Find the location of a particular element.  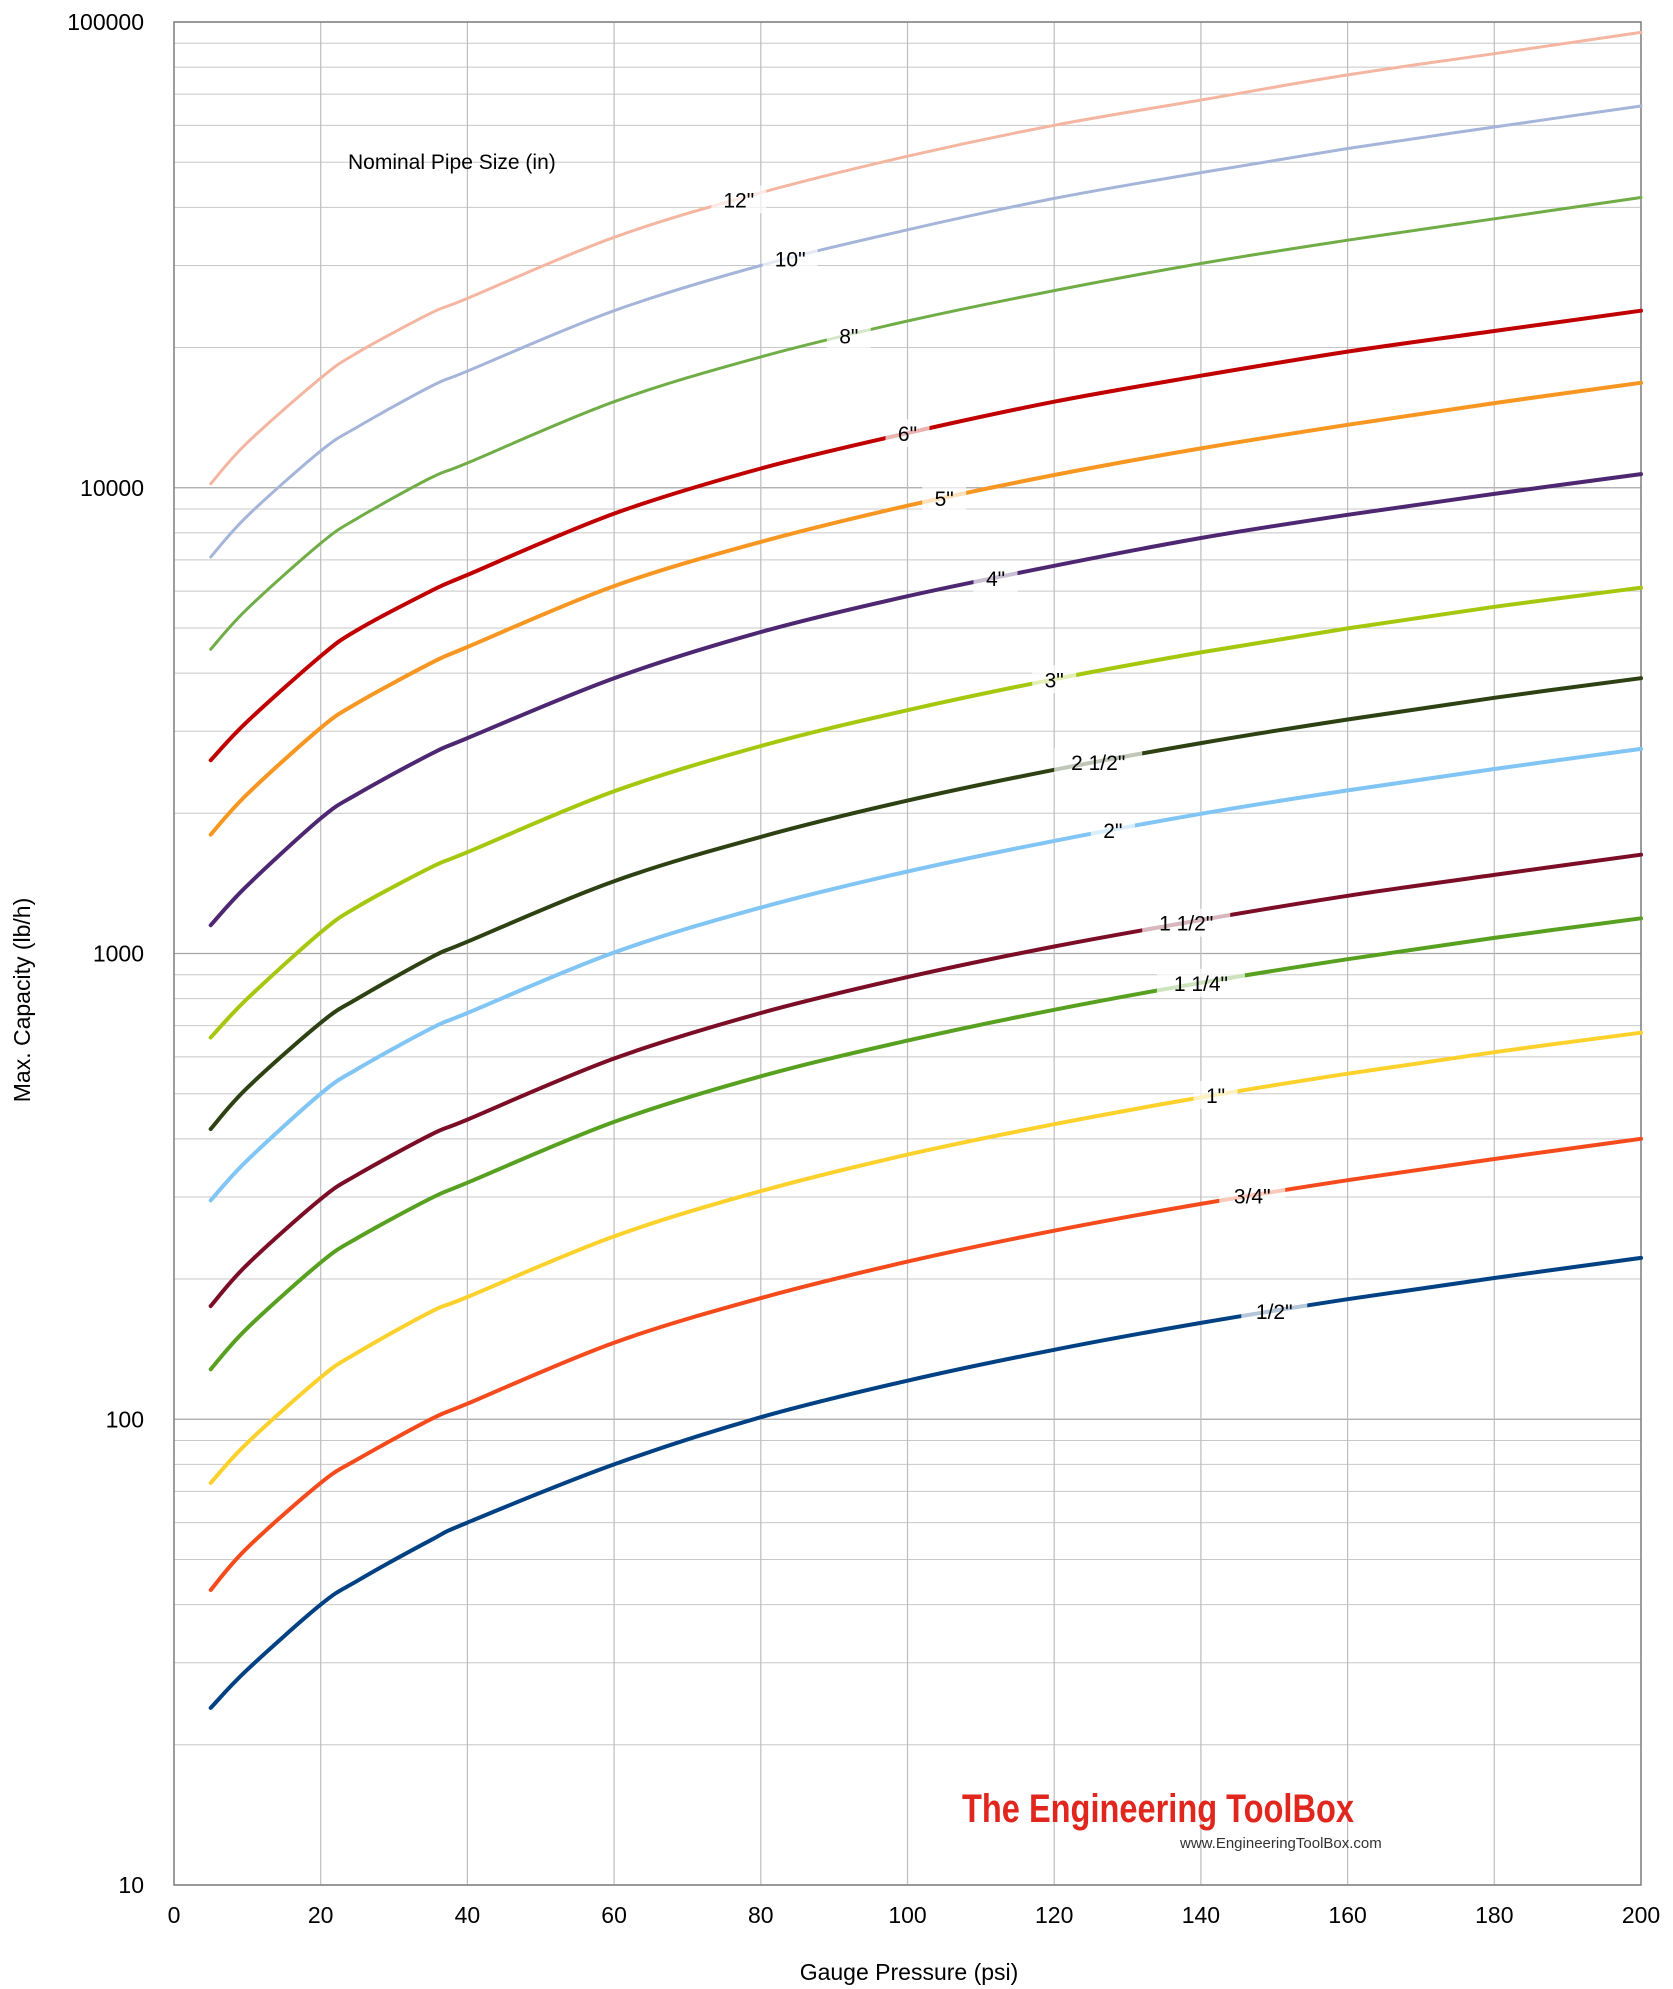

series-label: 8" is located at coordinates (848, 336).